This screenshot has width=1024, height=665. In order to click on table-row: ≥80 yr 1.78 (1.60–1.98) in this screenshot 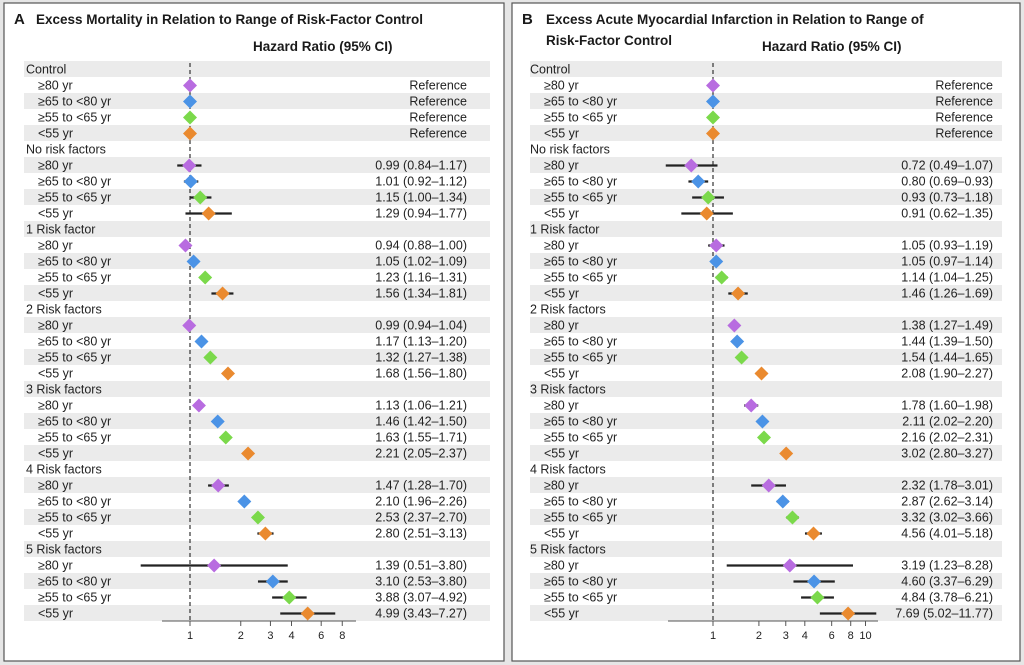, I will do `click(768, 405)`.